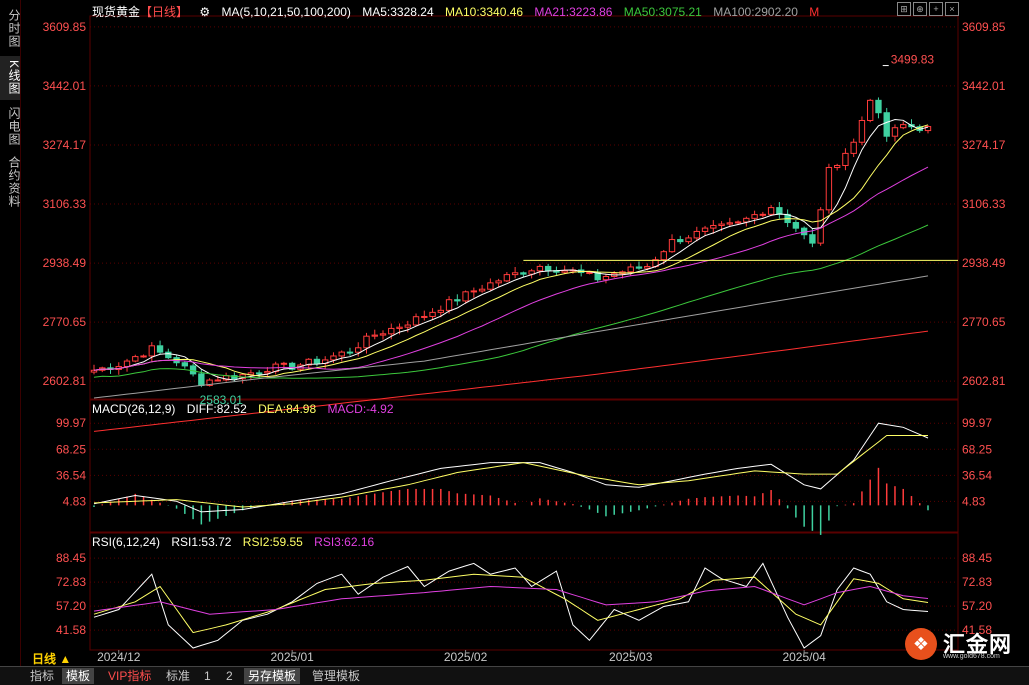  What do you see at coordinates (272, 676) in the screenshot?
I see `toolbar-save-template: 另存模板` at bounding box center [272, 676].